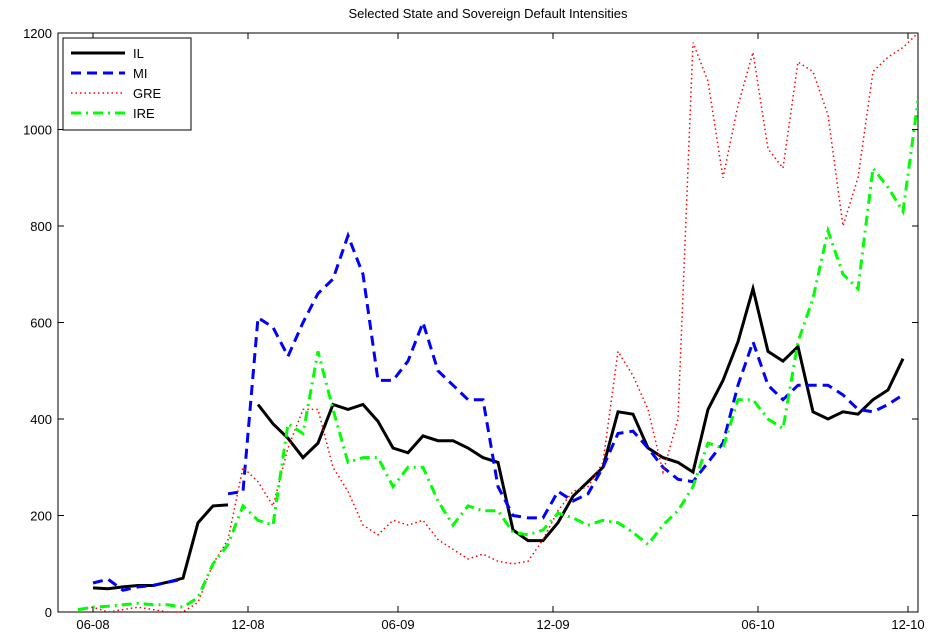 This screenshot has height=642, width=937. I want to click on y-tick-label: 1000, so click(37, 130).